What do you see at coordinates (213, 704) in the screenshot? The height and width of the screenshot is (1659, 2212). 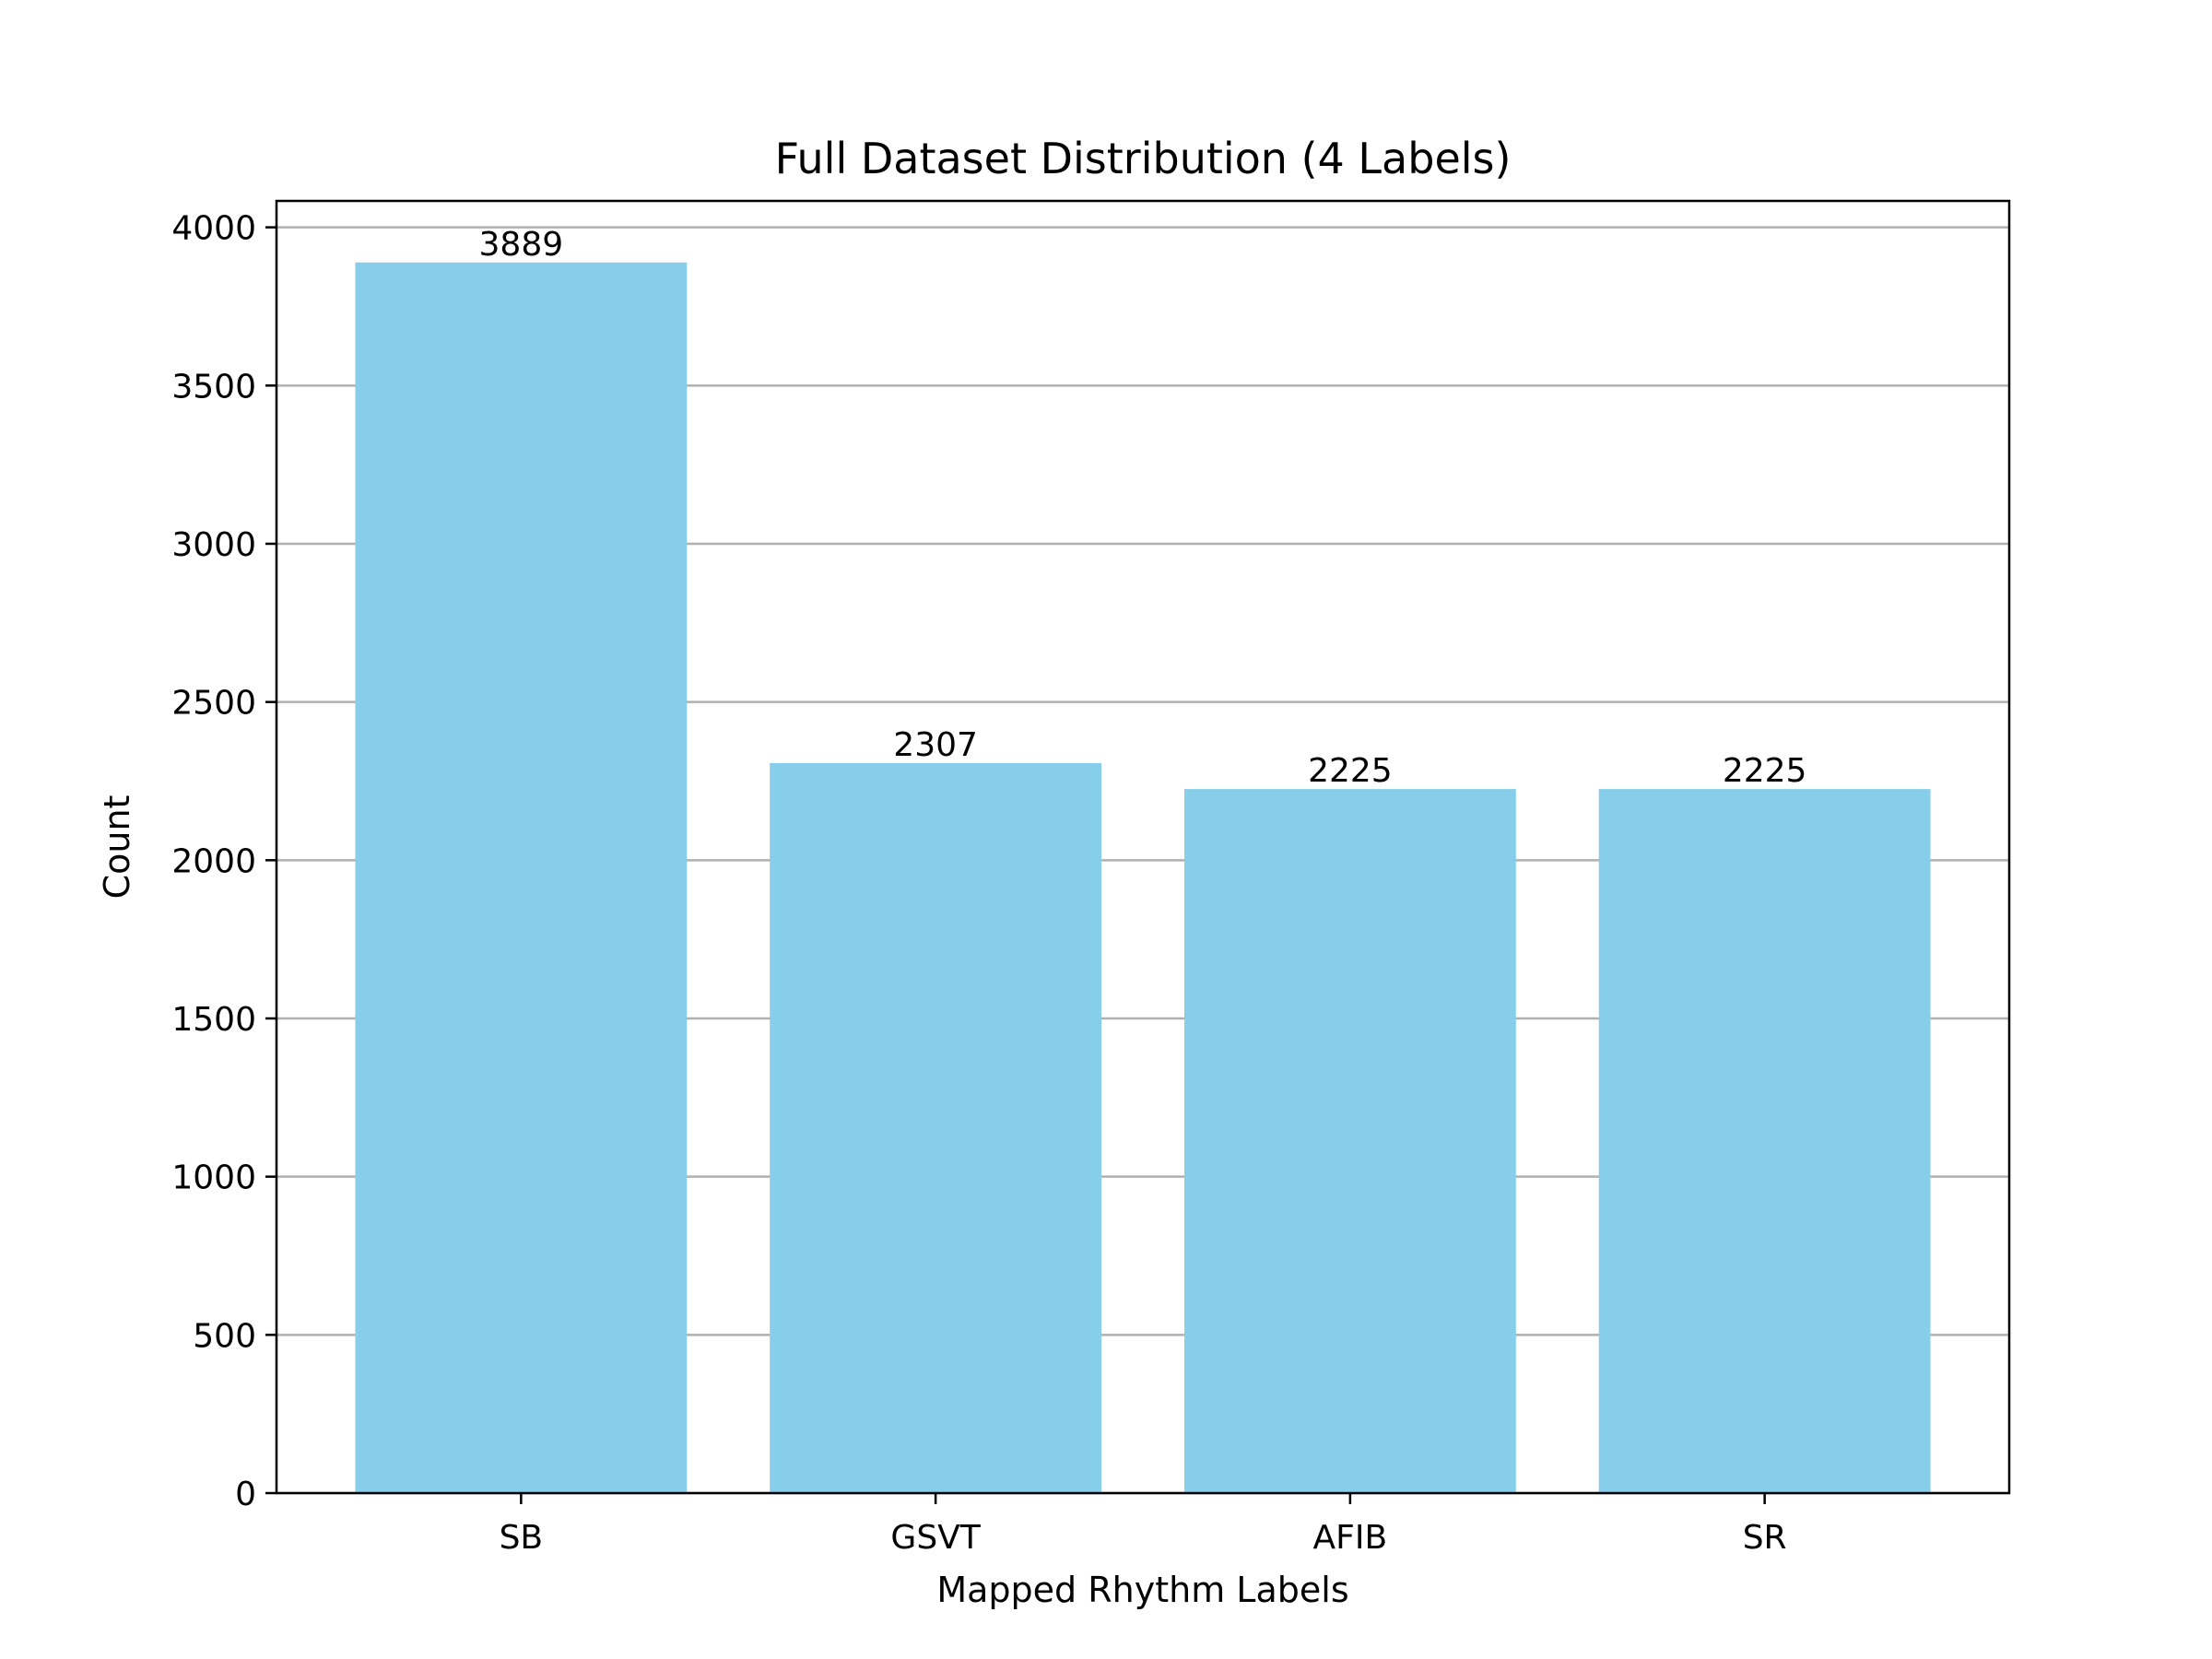 I see `y-tick-label: 2500` at bounding box center [213, 704].